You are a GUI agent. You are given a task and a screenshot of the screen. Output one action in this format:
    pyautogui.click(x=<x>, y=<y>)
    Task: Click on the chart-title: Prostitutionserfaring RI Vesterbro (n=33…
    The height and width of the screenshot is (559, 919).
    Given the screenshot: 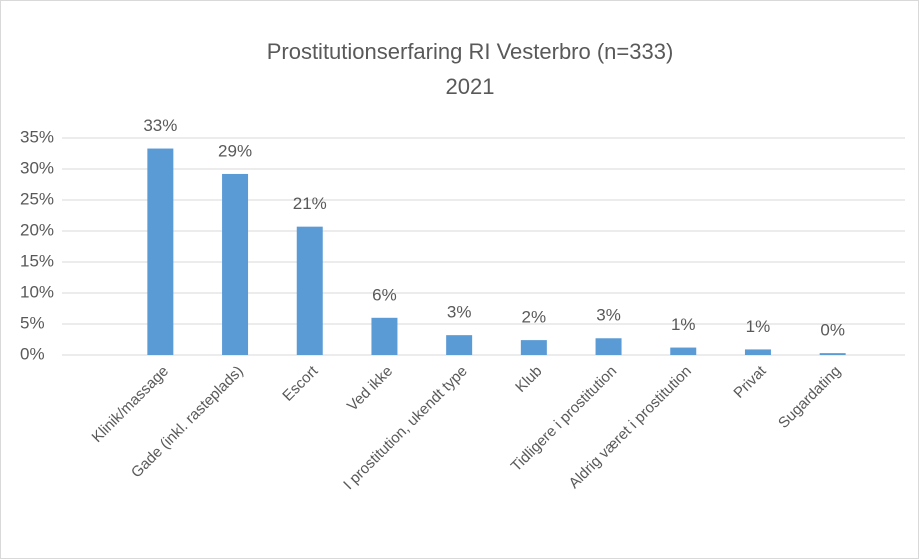 What is the action you would take?
    pyautogui.click(x=470, y=51)
    